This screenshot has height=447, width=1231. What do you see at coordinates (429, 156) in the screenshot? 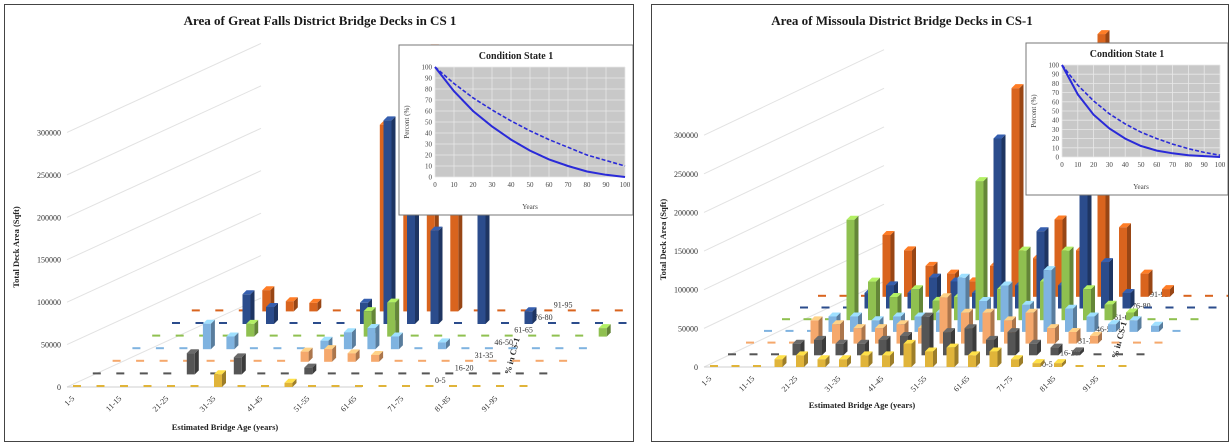
I see `inset-y-tick: 20` at bounding box center [429, 156].